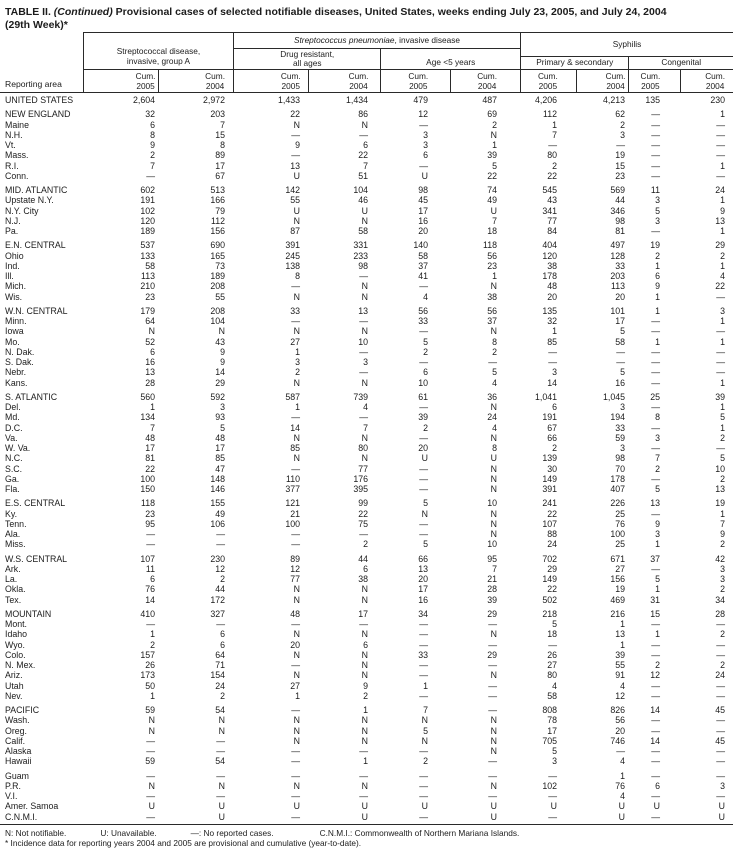 This screenshot has width=733, height=852. Describe the element at coordinates (220, 382) in the screenshot. I see `value-cell: 29` at that location.